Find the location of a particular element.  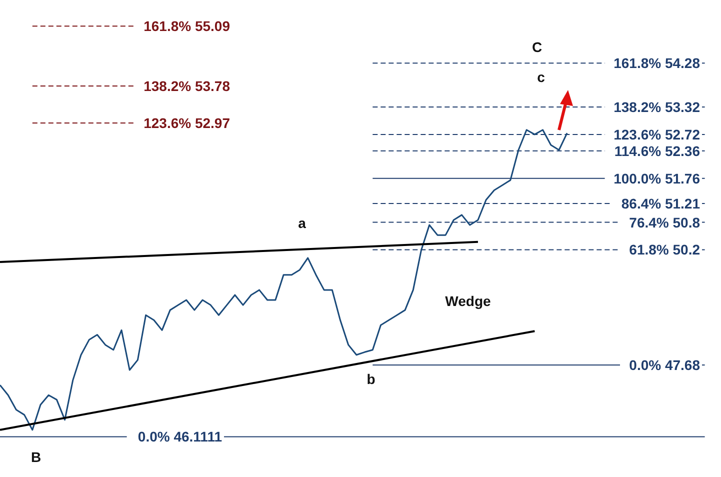

ref-line-label: 86.4% 51.21 is located at coordinates (660, 204).